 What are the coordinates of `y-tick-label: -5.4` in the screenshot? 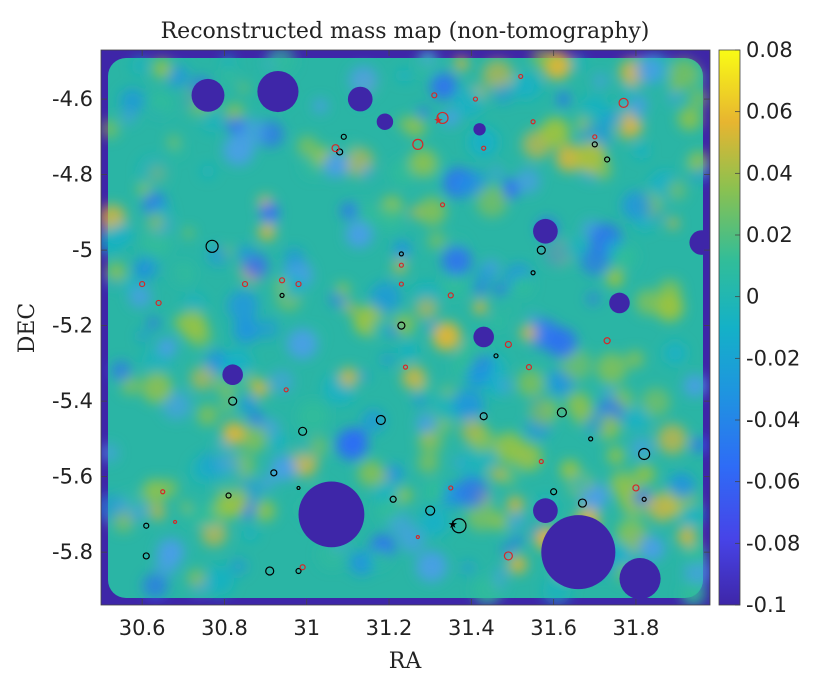 It's located at (72, 401).